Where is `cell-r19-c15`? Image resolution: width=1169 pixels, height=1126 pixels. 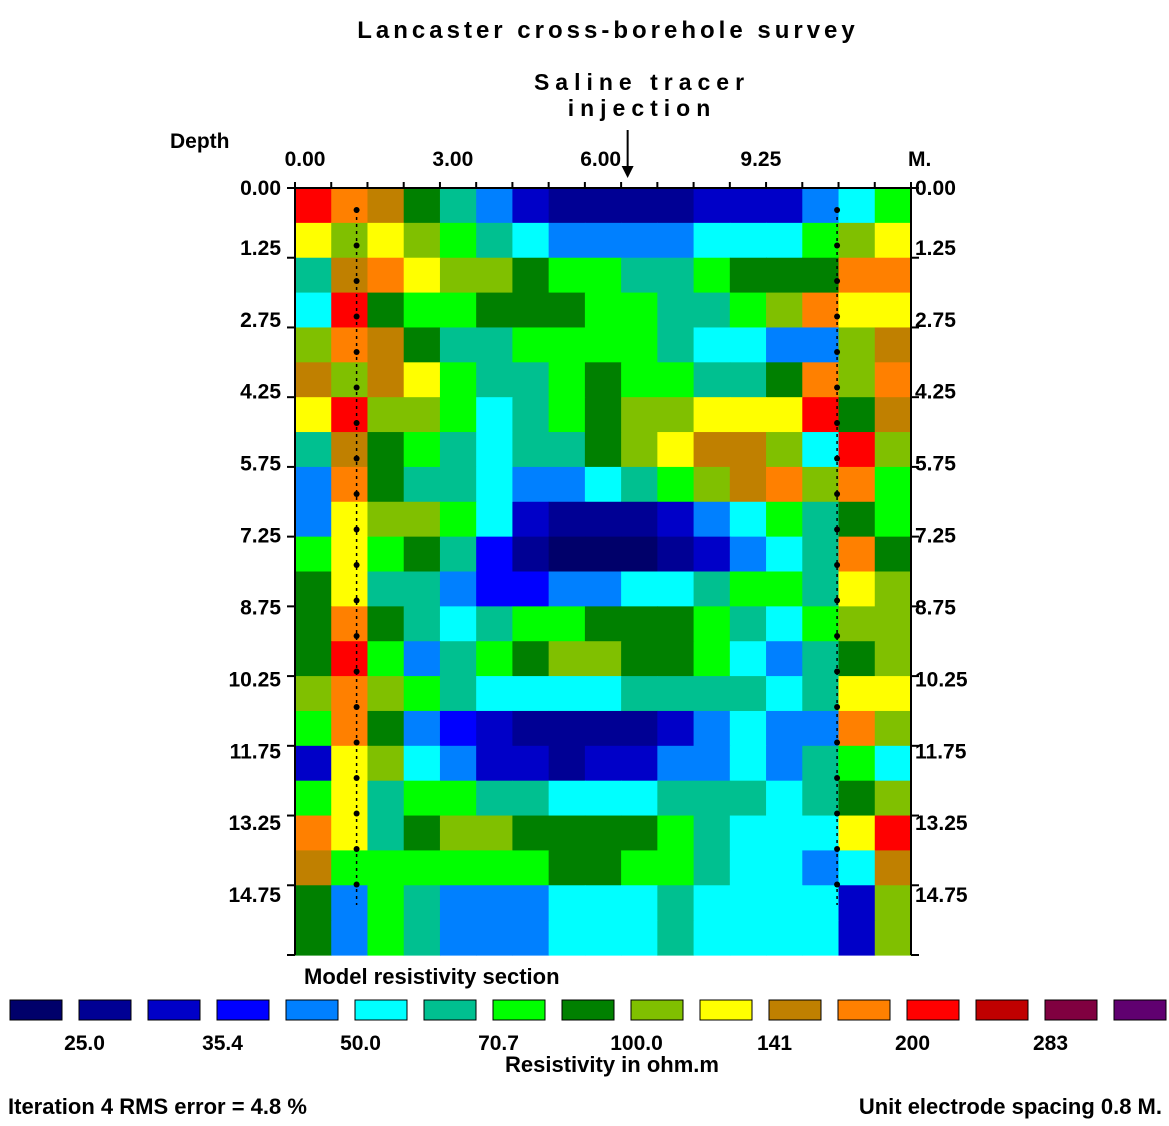 cell-r19-c15 is located at coordinates (857, 868).